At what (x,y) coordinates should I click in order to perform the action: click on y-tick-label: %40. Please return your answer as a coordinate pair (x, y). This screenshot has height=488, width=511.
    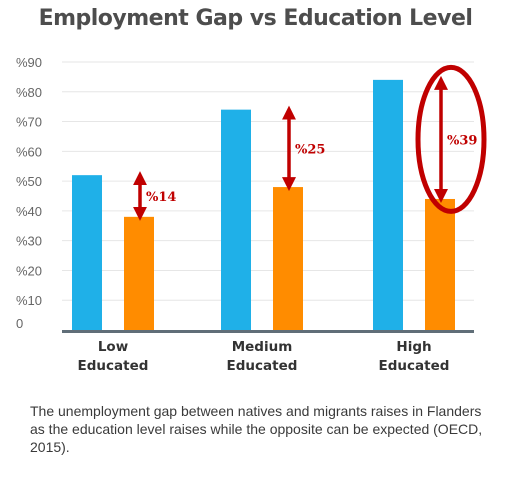
    Looking at the image, I should click on (29, 211).